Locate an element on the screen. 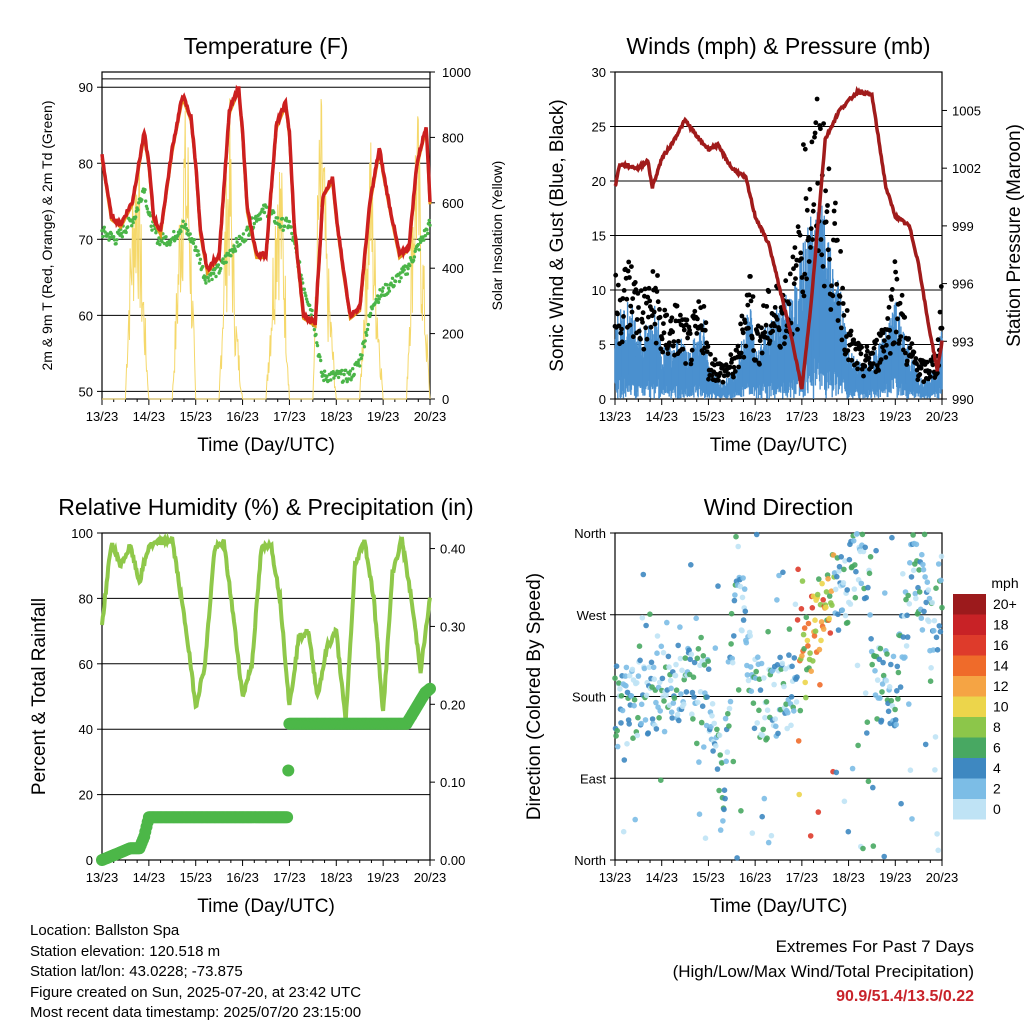 This screenshot has width=1024, height=1024. colorbar-label: 20+ is located at coordinates (1005, 604).